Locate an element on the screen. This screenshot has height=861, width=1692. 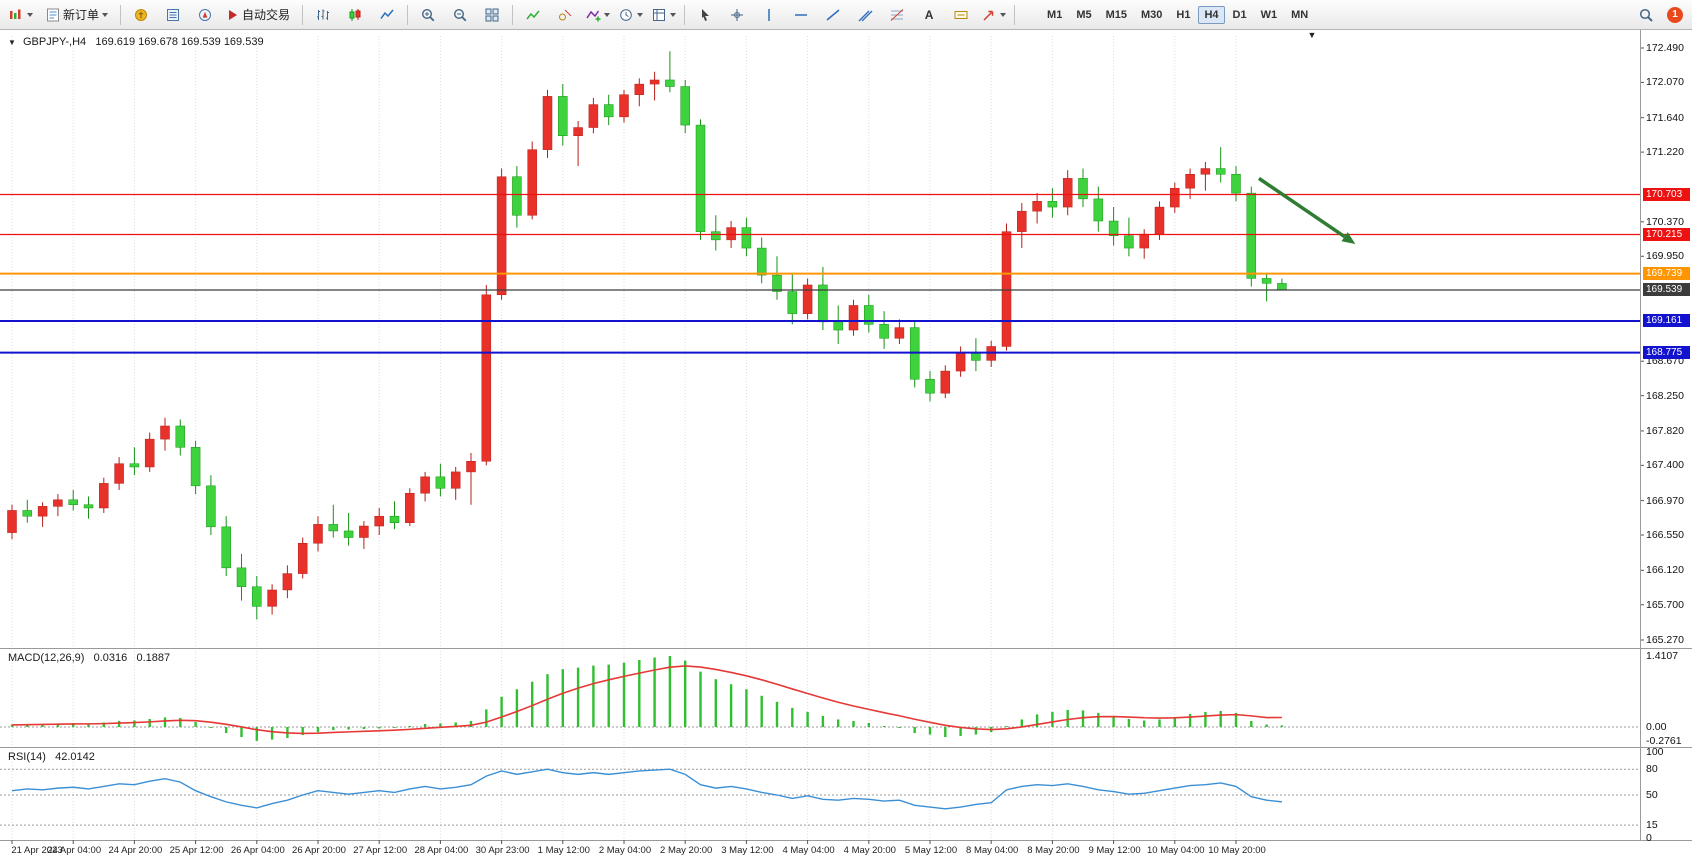
templates-button is located at coordinates (663, 15).